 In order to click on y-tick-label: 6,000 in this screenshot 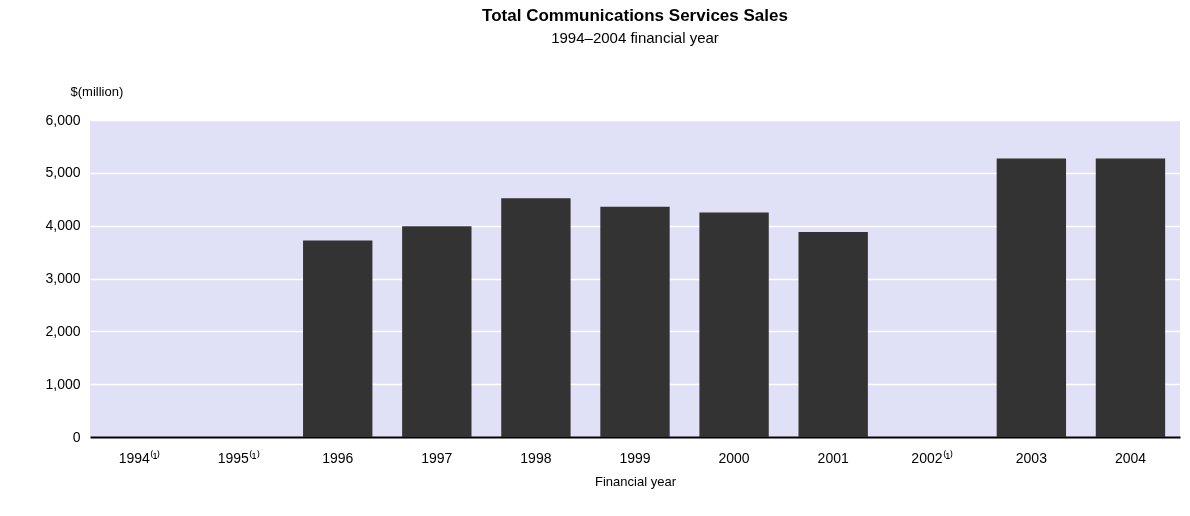, I will do `click(63, 119)`.